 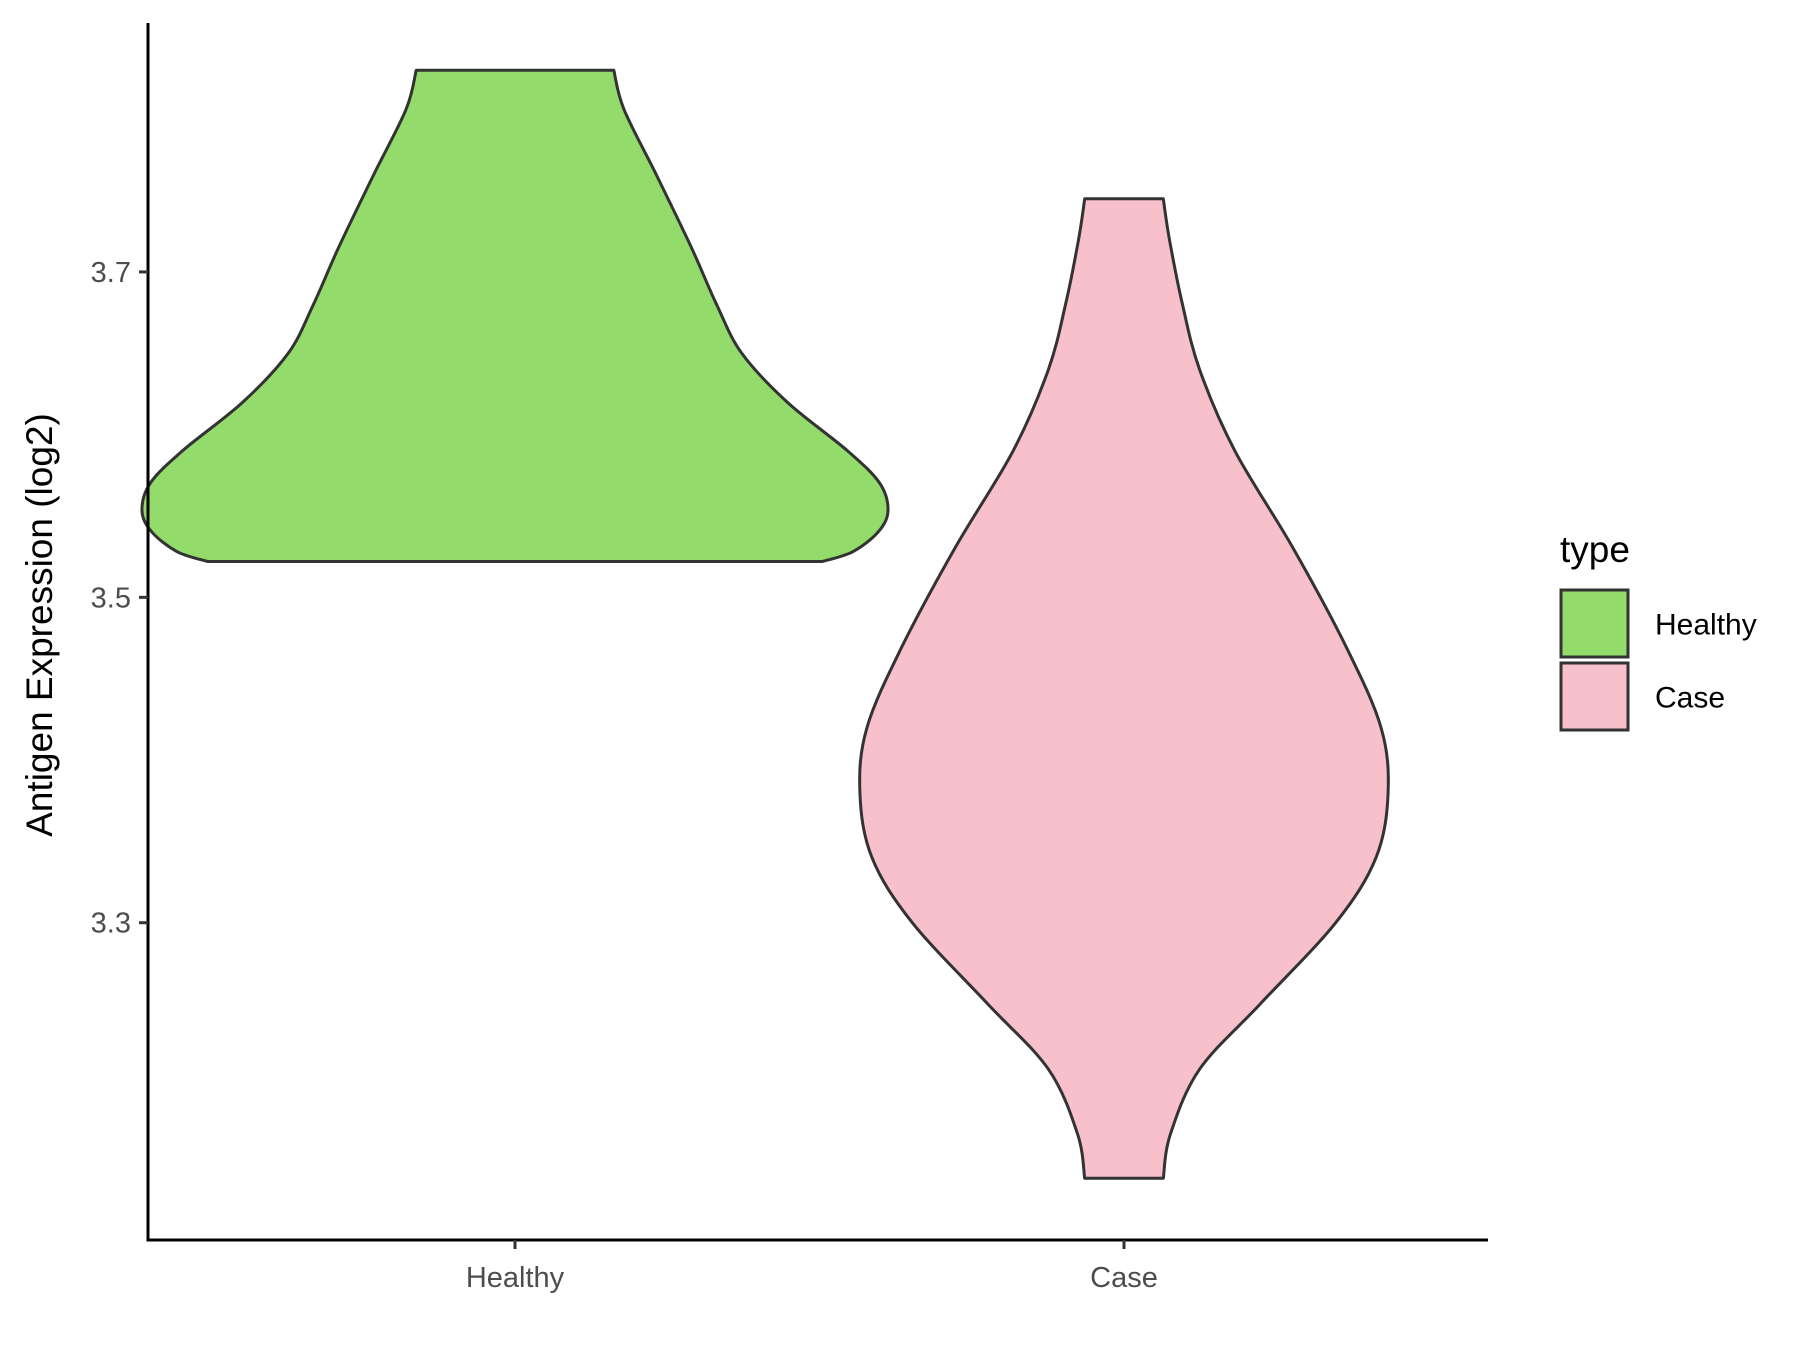 I want to click on legend-title: type, so click(x=1595, y=549).